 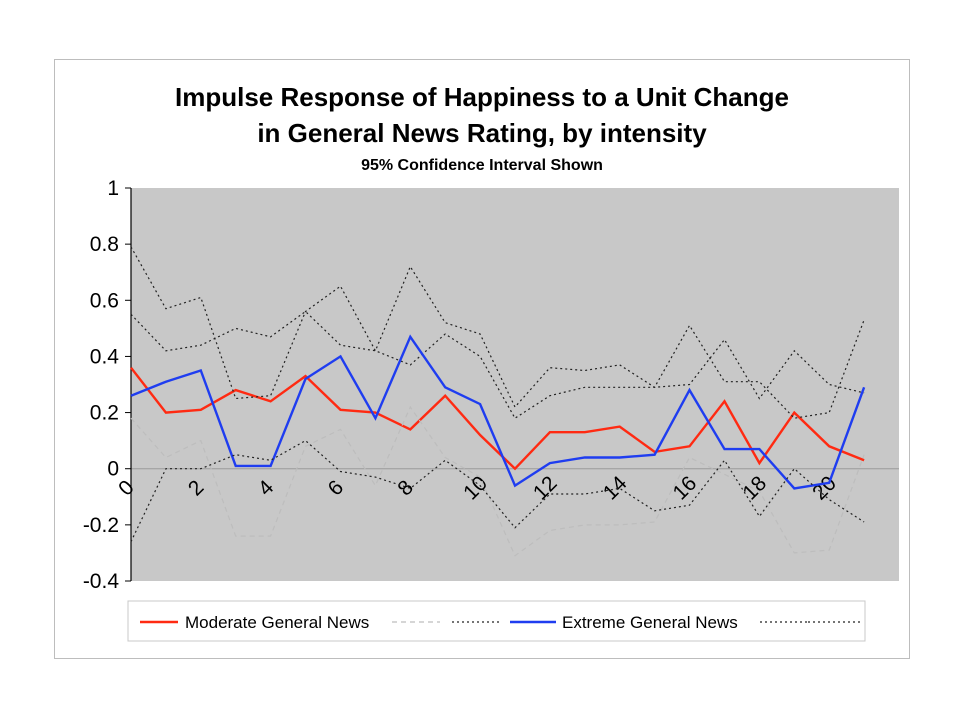 I want to click on y-axis: 1 0.8 0.6 0.4 0.2 0 -0.2 -0.4, so click(x=107, y=385).